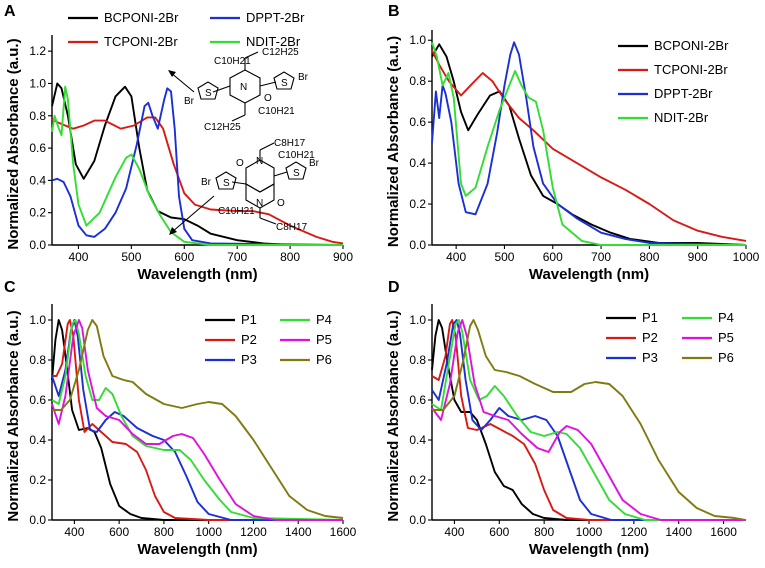 Image resolution: width=765 pixels, height=568 pixels. I want to click on dppt-s-atom-right: S, so click(284, 83).